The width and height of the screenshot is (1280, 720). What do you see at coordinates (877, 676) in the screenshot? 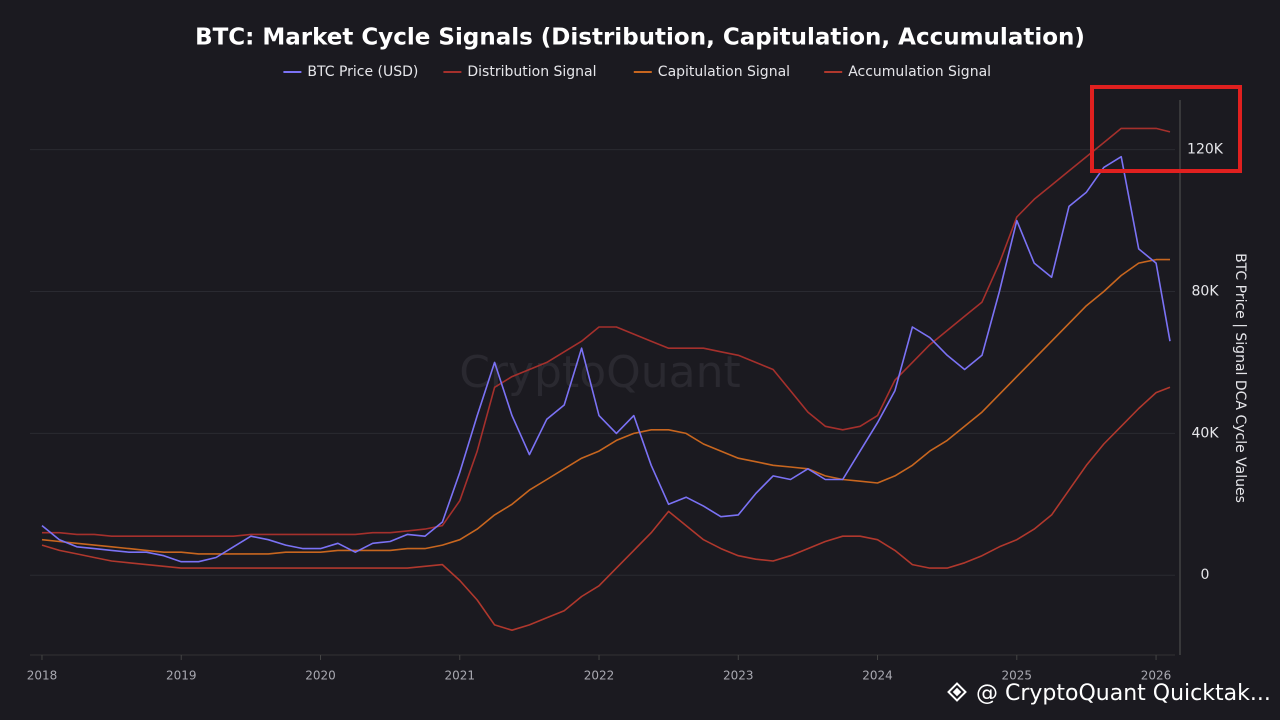
I see `x-tick-label: 2024` at bounding box center [877, 676].